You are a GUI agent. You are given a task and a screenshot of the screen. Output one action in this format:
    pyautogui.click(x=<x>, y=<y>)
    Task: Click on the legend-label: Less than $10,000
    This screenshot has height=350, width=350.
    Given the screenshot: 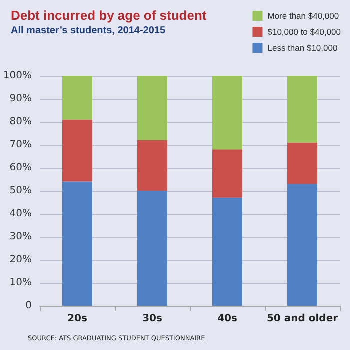 What is the action you would take?
    pyautogui.click(x=303, y=48)
    